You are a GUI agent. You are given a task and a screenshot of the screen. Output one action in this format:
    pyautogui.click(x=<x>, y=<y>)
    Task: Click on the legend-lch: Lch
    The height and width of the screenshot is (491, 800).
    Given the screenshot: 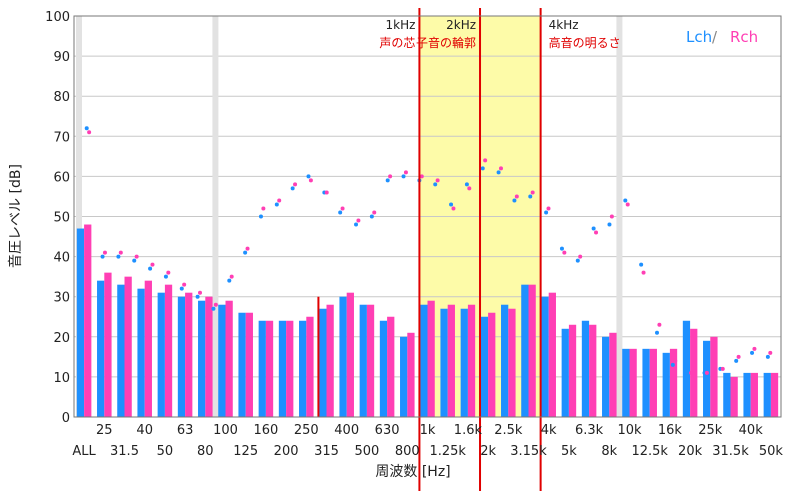 What is the action you would take?
    pyautogui.click(x=699, y=37)
    